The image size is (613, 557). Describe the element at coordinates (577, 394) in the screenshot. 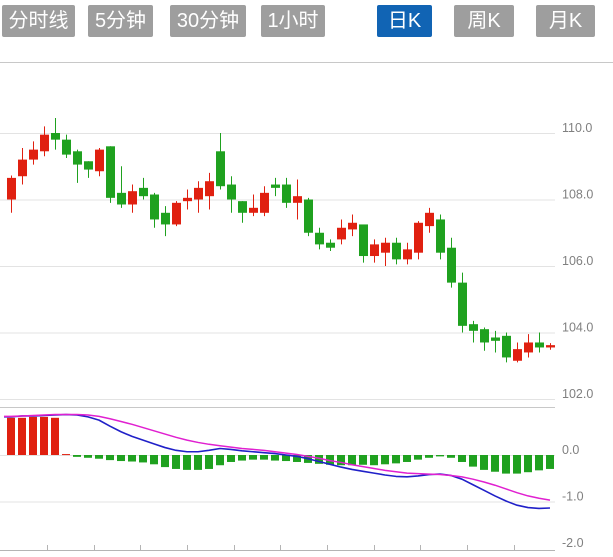

I see `price-axis-label: 102.0` at that location.